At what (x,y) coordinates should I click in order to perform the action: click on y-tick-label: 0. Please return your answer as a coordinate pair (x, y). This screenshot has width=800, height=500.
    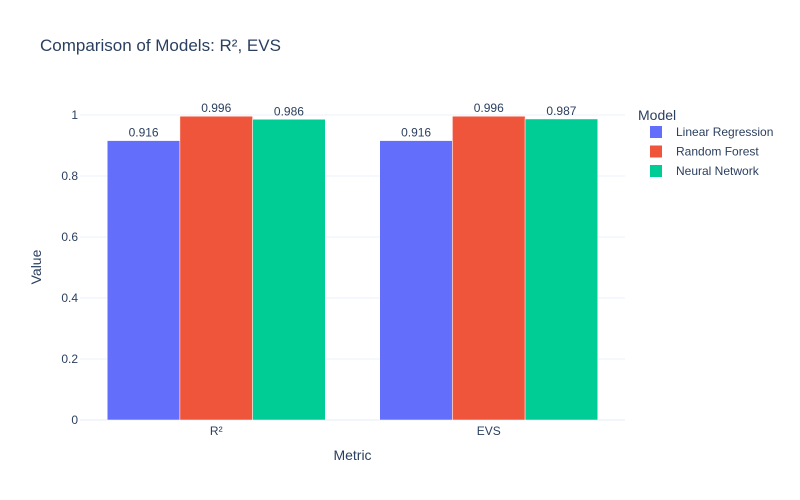
    Looking at the image, I should click on (74, 420).